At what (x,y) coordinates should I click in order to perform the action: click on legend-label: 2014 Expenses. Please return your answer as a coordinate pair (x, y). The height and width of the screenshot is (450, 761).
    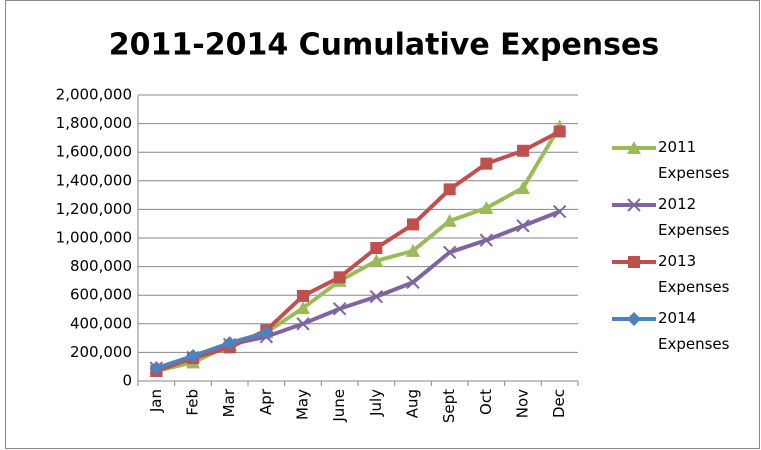
    Looking at the image, I should click on (694, 331).